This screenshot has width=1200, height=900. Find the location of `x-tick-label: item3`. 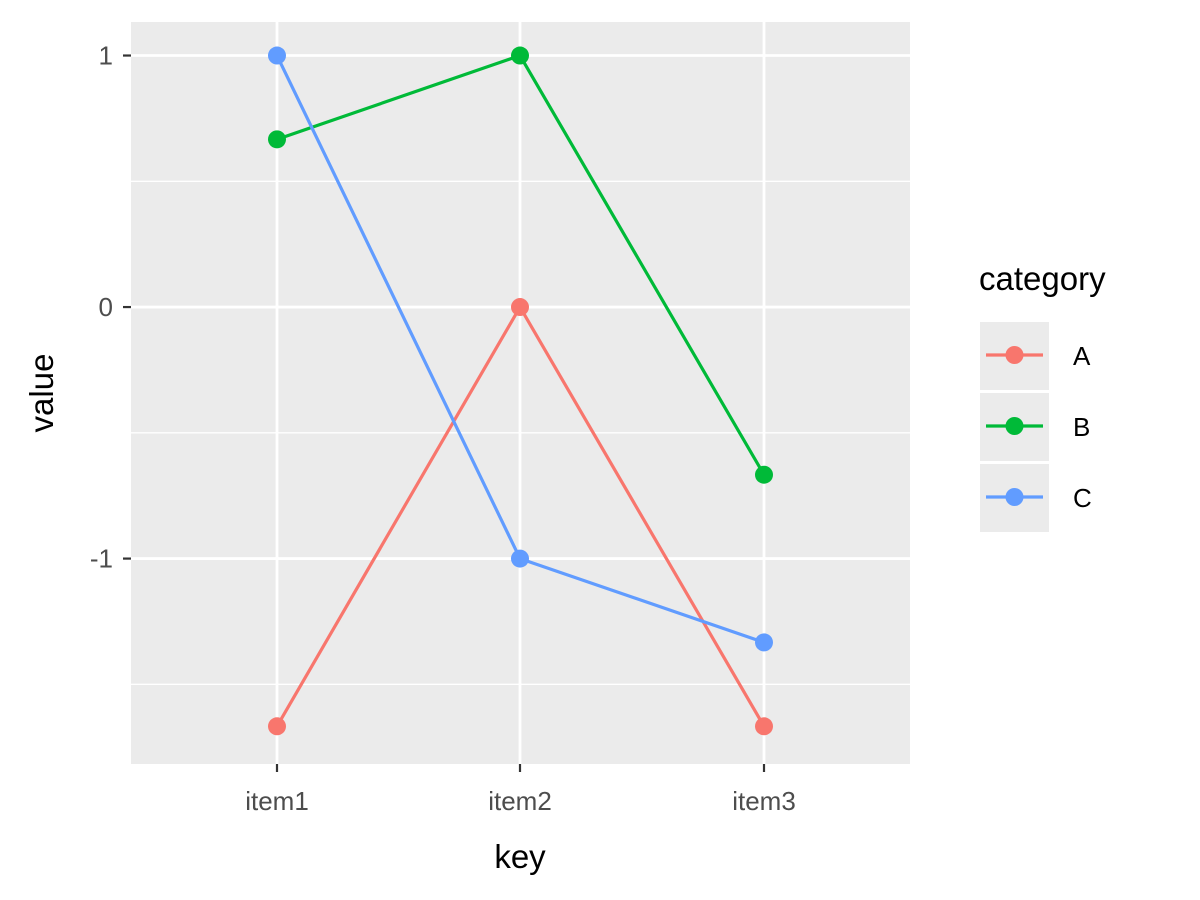

x-tick-label: item3 is located at coordinates (764, 801).